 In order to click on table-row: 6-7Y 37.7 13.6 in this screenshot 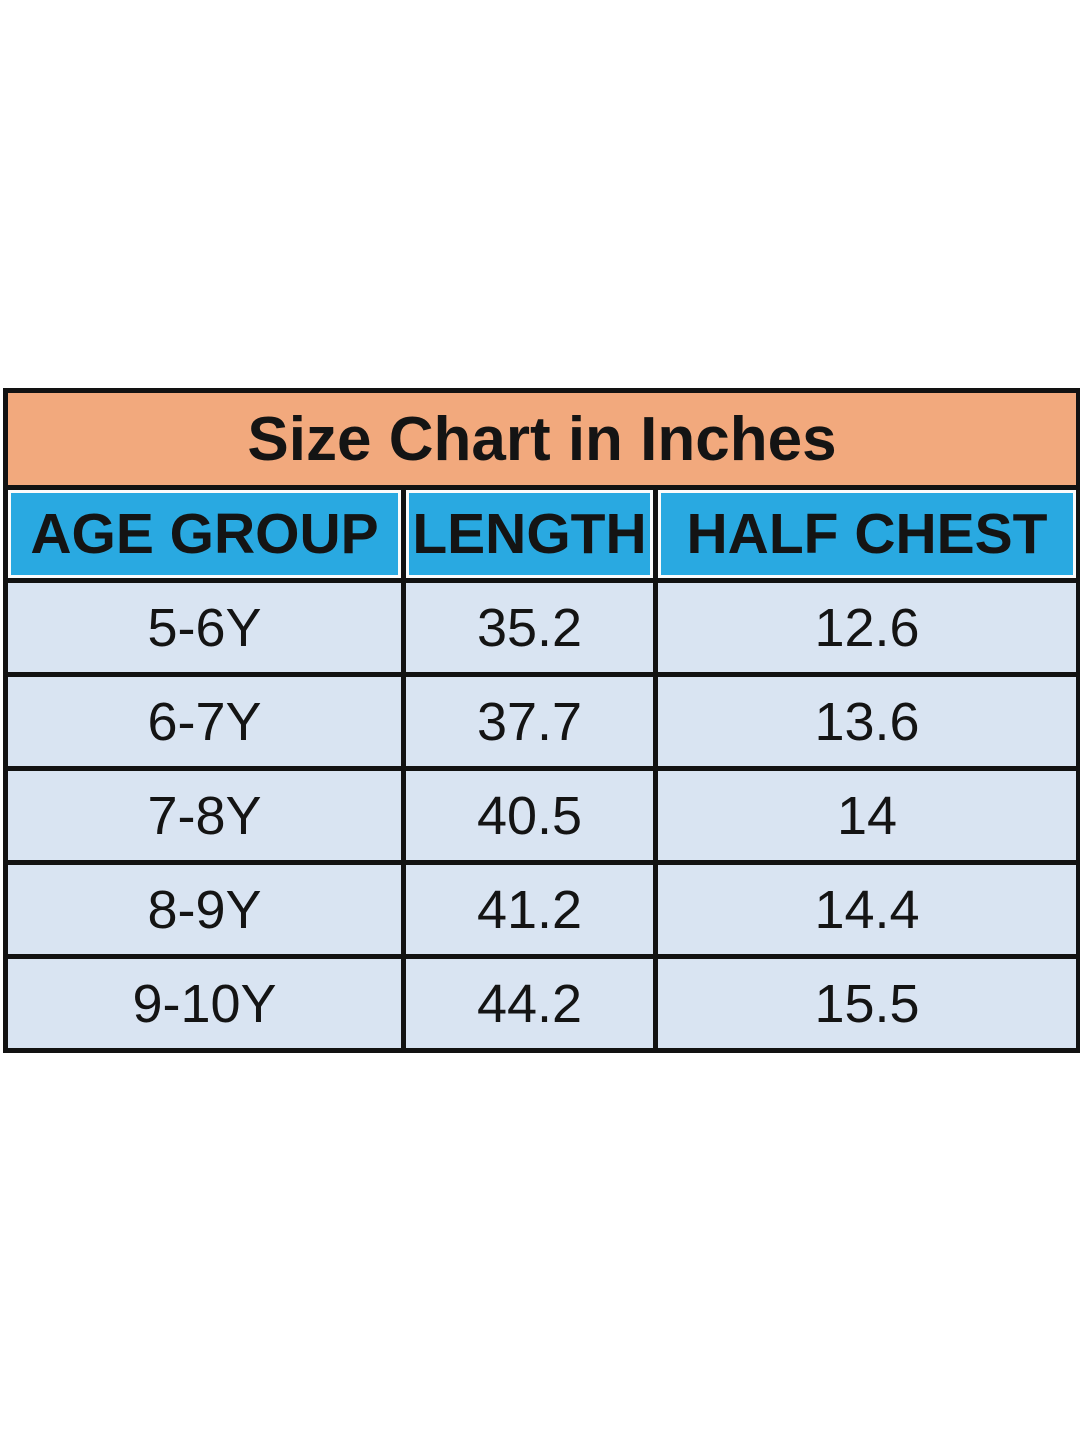, I will do `click(541, 721)`.